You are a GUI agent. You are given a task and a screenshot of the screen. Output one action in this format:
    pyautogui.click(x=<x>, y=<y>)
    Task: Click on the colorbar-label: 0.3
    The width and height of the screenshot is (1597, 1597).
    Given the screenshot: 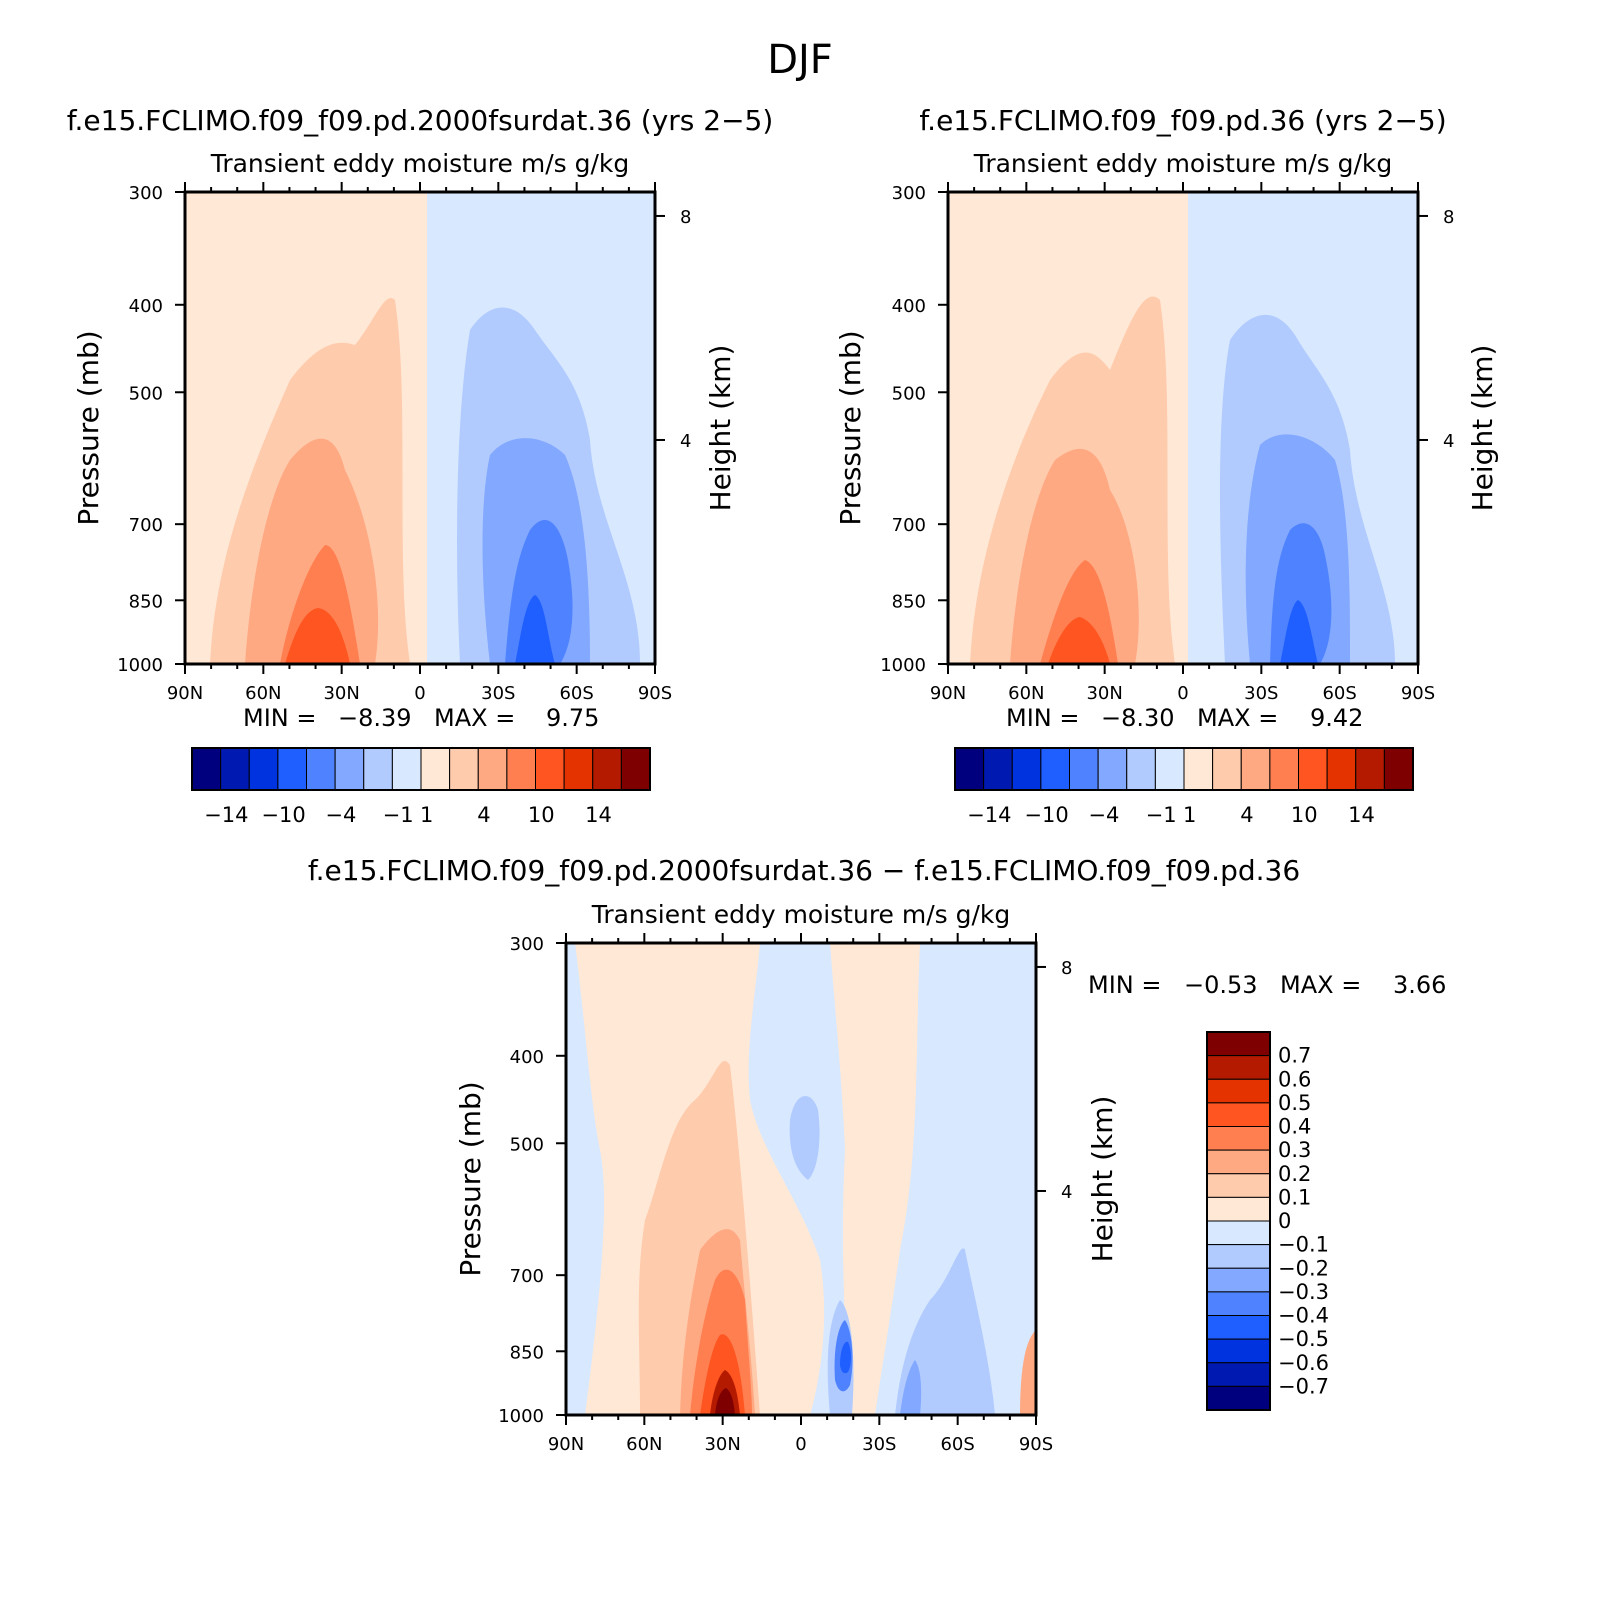 What is the action you would take?
    pyautogui.click(x=1294, y=1150)
    